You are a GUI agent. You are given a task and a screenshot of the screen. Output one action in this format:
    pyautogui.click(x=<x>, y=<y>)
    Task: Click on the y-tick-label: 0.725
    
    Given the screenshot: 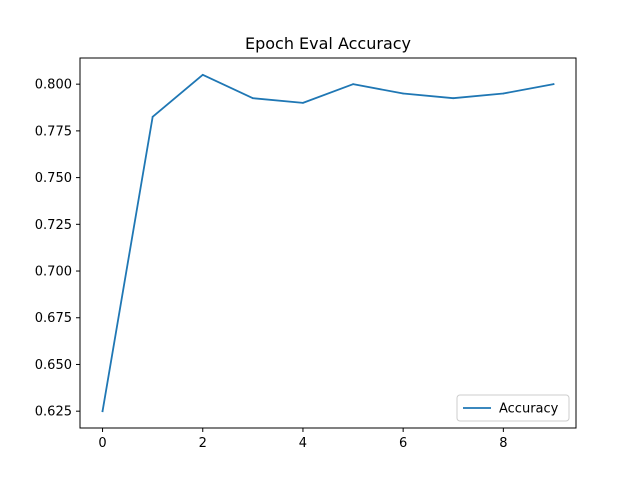 What is the action you would take?
    pyautogui.click(x=53, y=225)
    